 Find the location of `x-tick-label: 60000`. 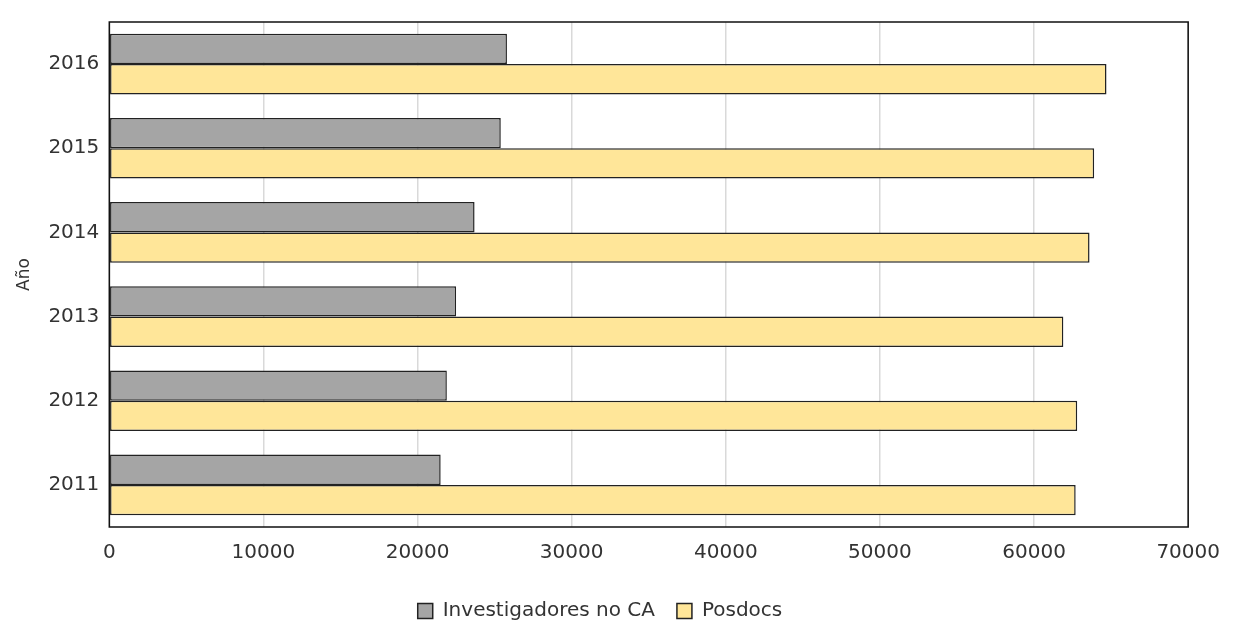

x-tick-label: 60000 is located at coordinates (1034, 551).